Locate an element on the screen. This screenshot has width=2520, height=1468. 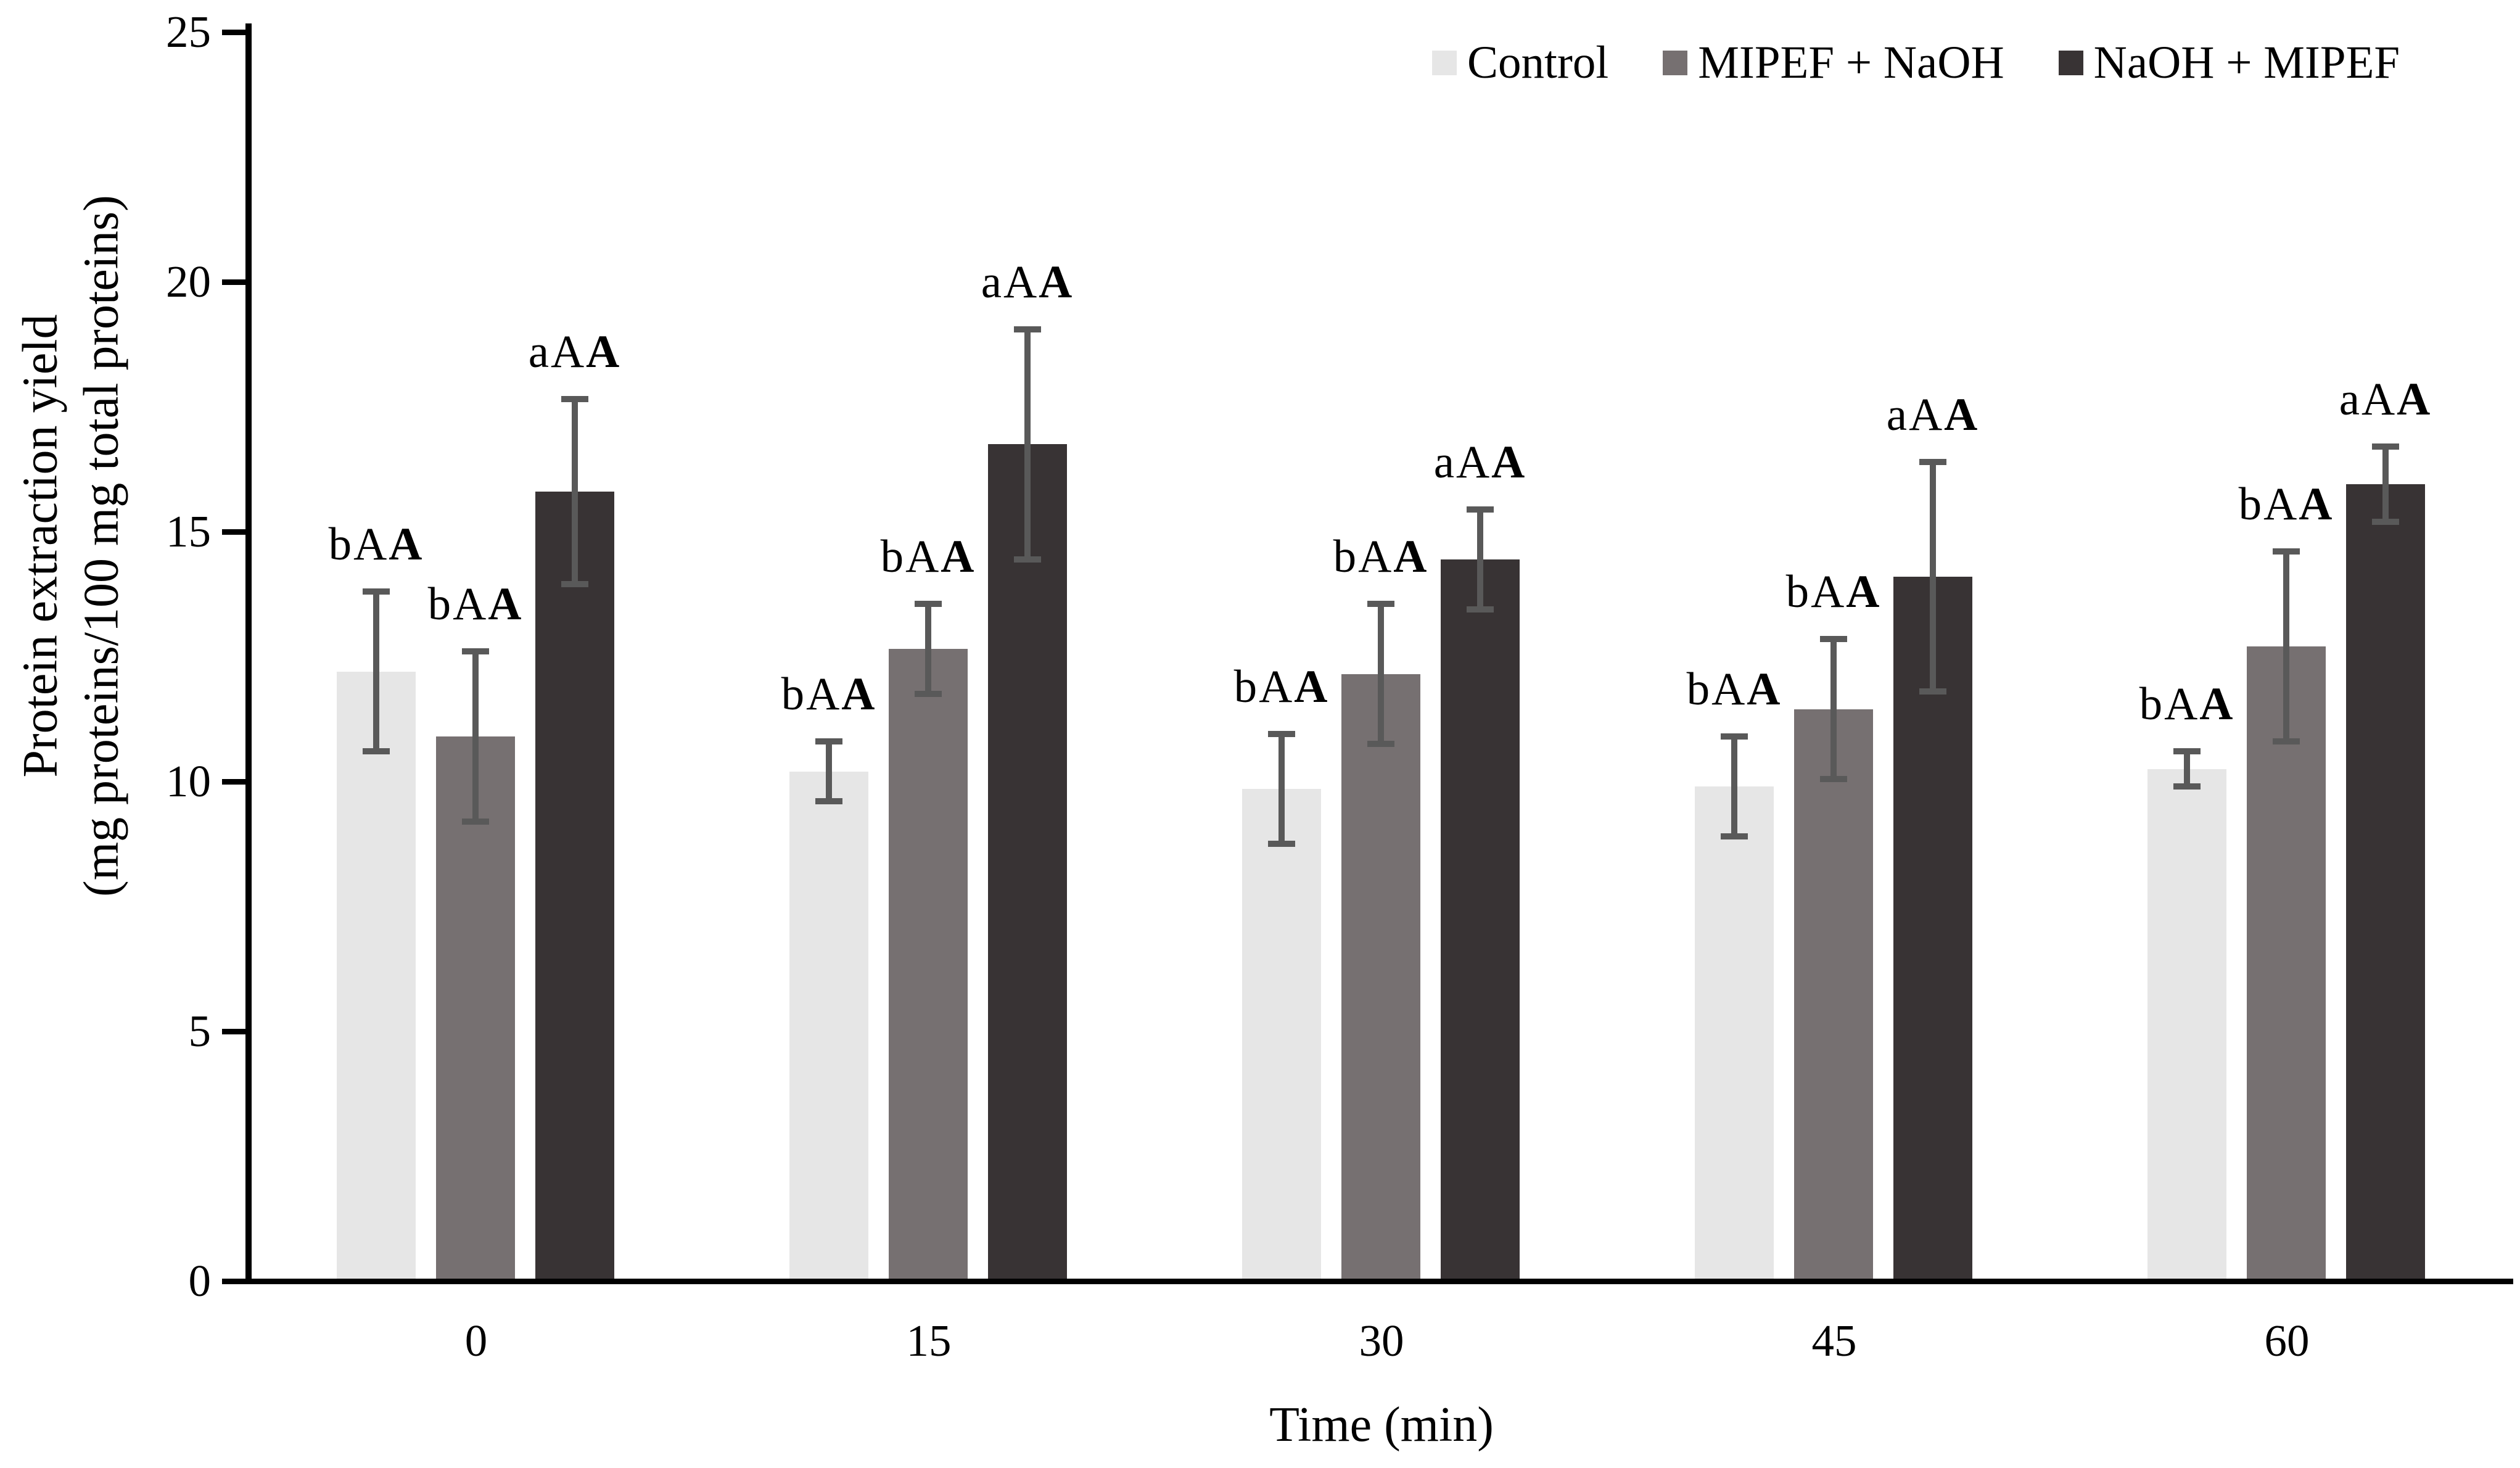
legend-item-mipef-naoh: MIPEF + NaOH is located at coordinates (1834, 63).